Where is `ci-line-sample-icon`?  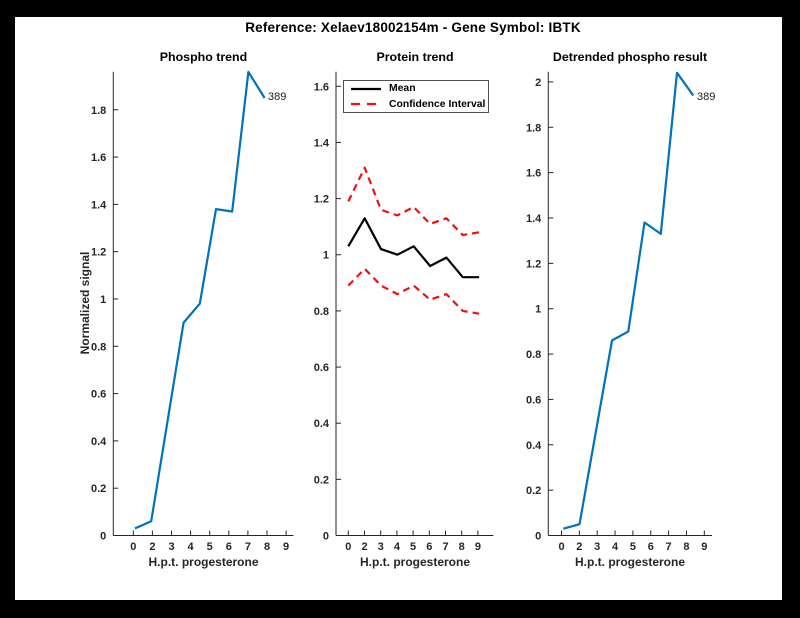 ci-line-sample-icon is located at coordinates (366, 104).